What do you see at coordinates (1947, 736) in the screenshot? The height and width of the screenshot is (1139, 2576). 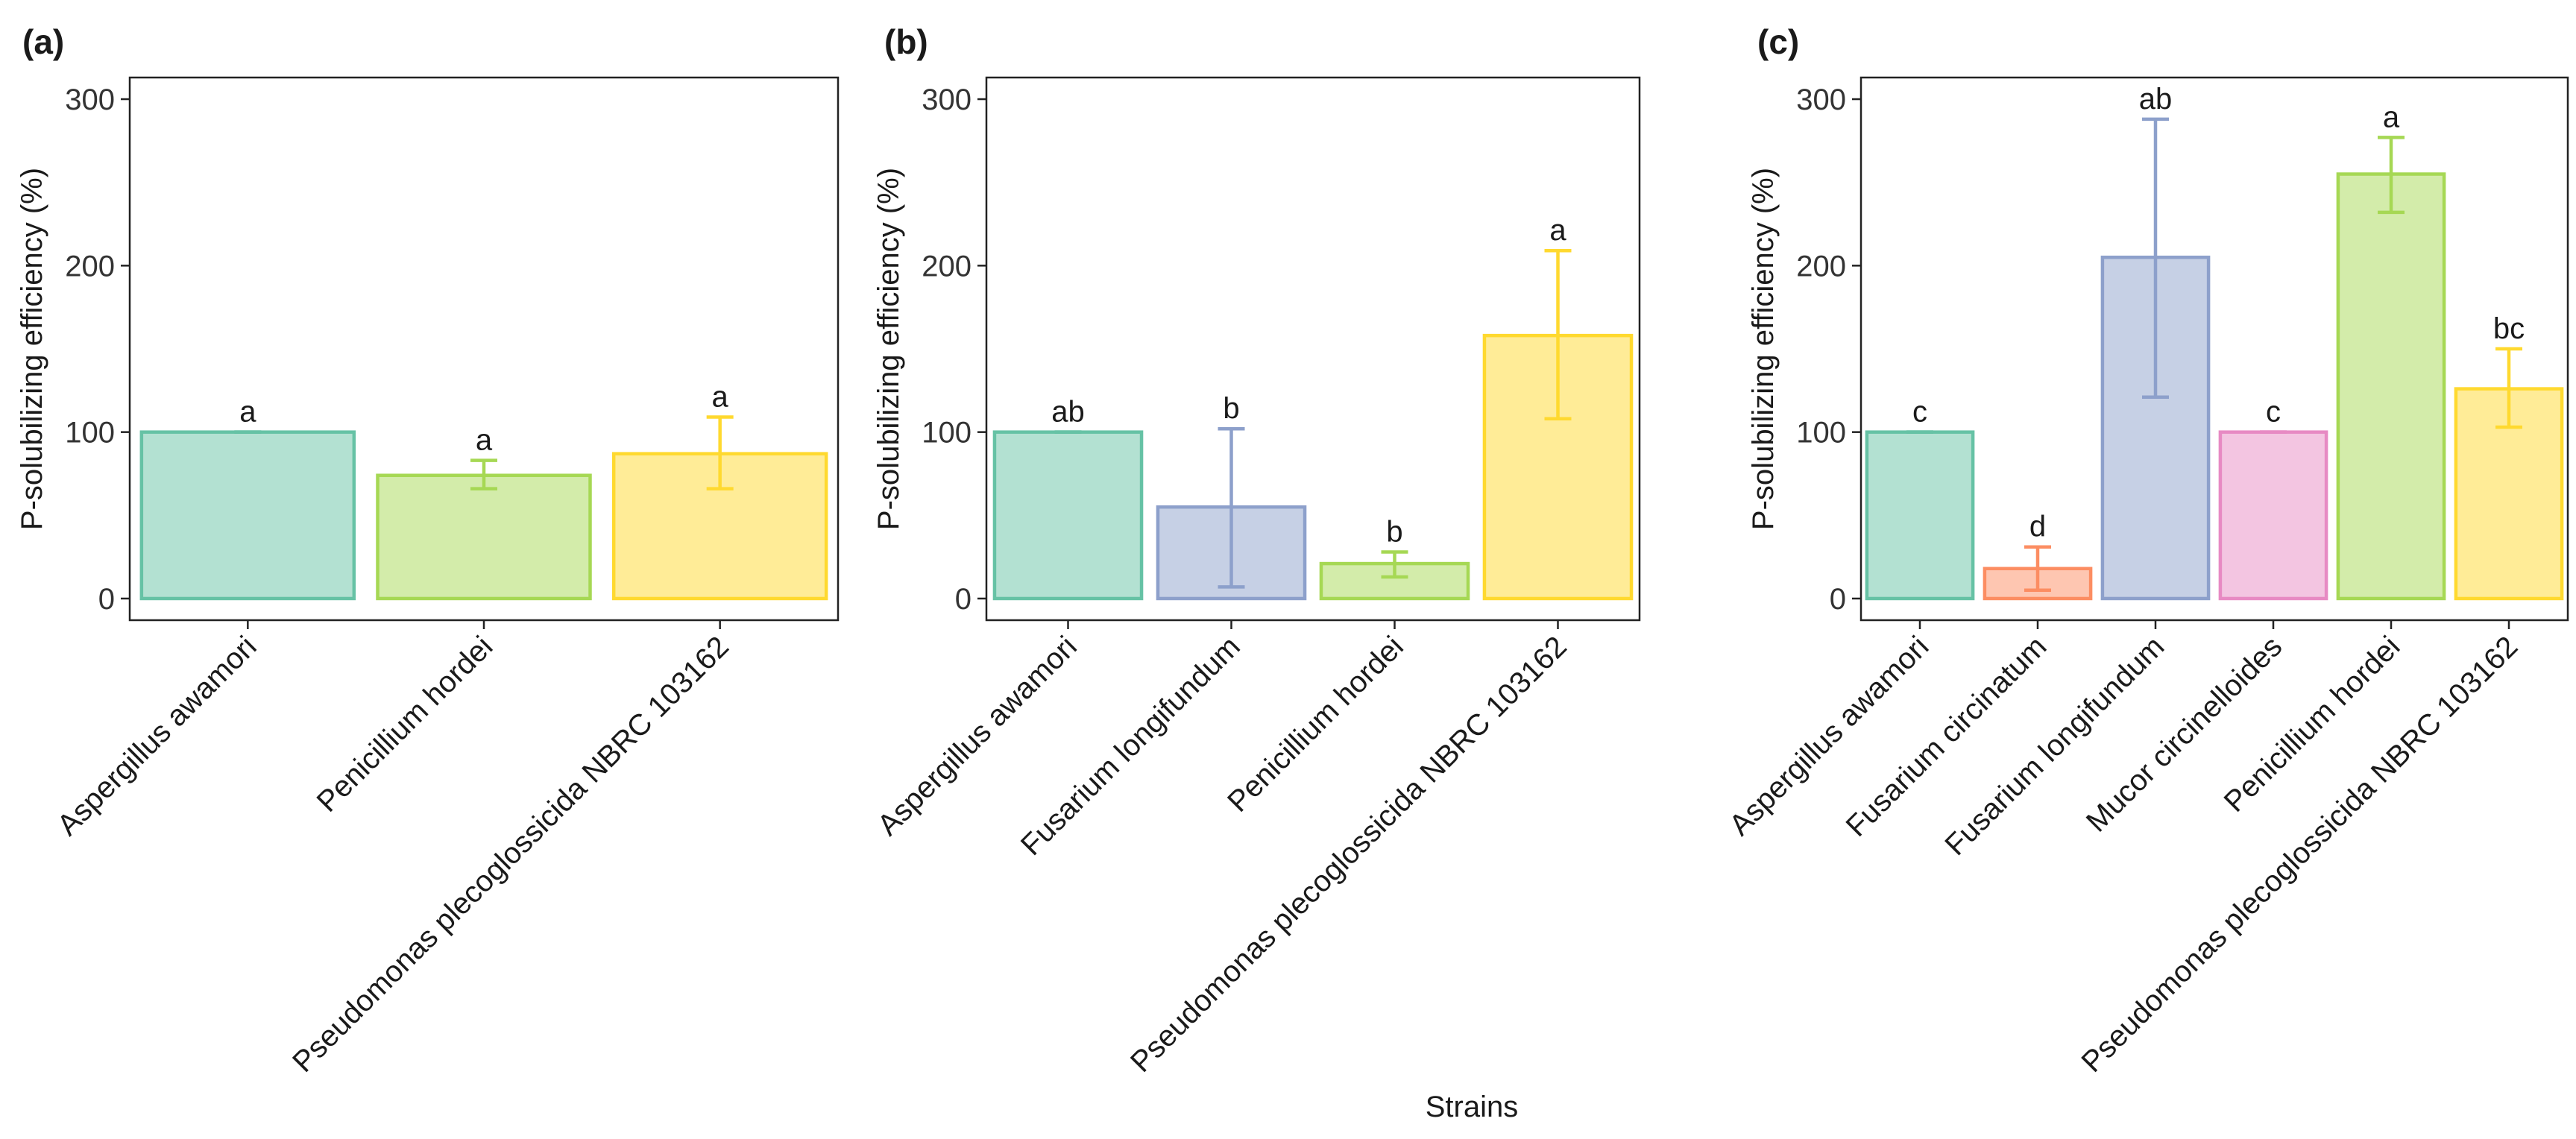 I see `category-label: Fusarium circinatum` at bounding box center [1947, 736].